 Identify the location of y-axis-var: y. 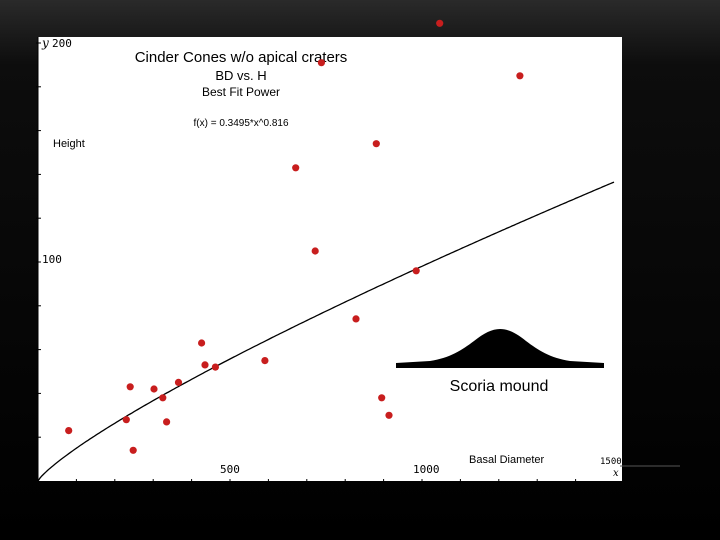
(45, 43).